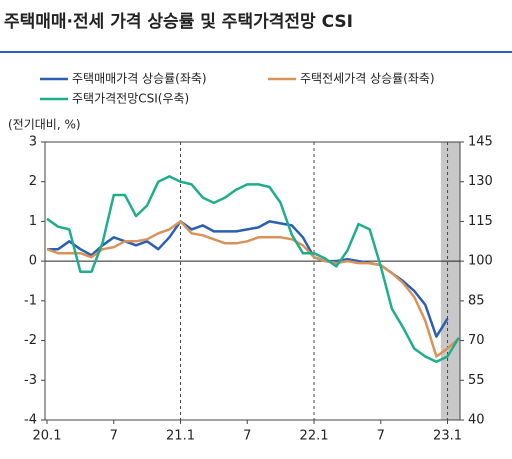 This screenshot has height=459, width=512. Describe the element at coordinates (314, 436) in the screenshot. I see `x-tick-label: 22.1` at that location.